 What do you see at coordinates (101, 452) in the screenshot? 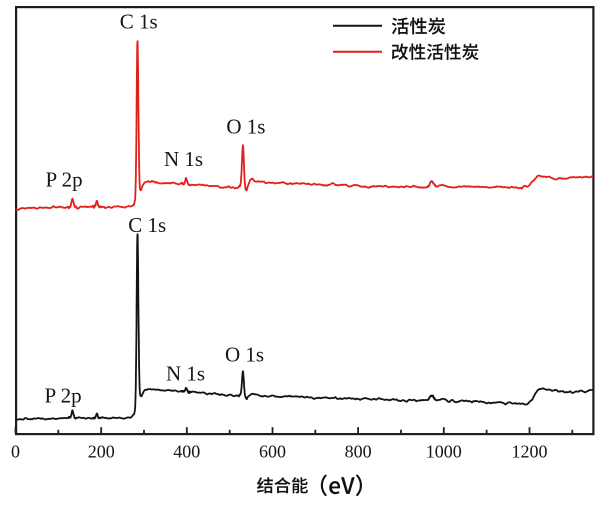
I see `svg-text: 200` at bounding box center [101, 452].